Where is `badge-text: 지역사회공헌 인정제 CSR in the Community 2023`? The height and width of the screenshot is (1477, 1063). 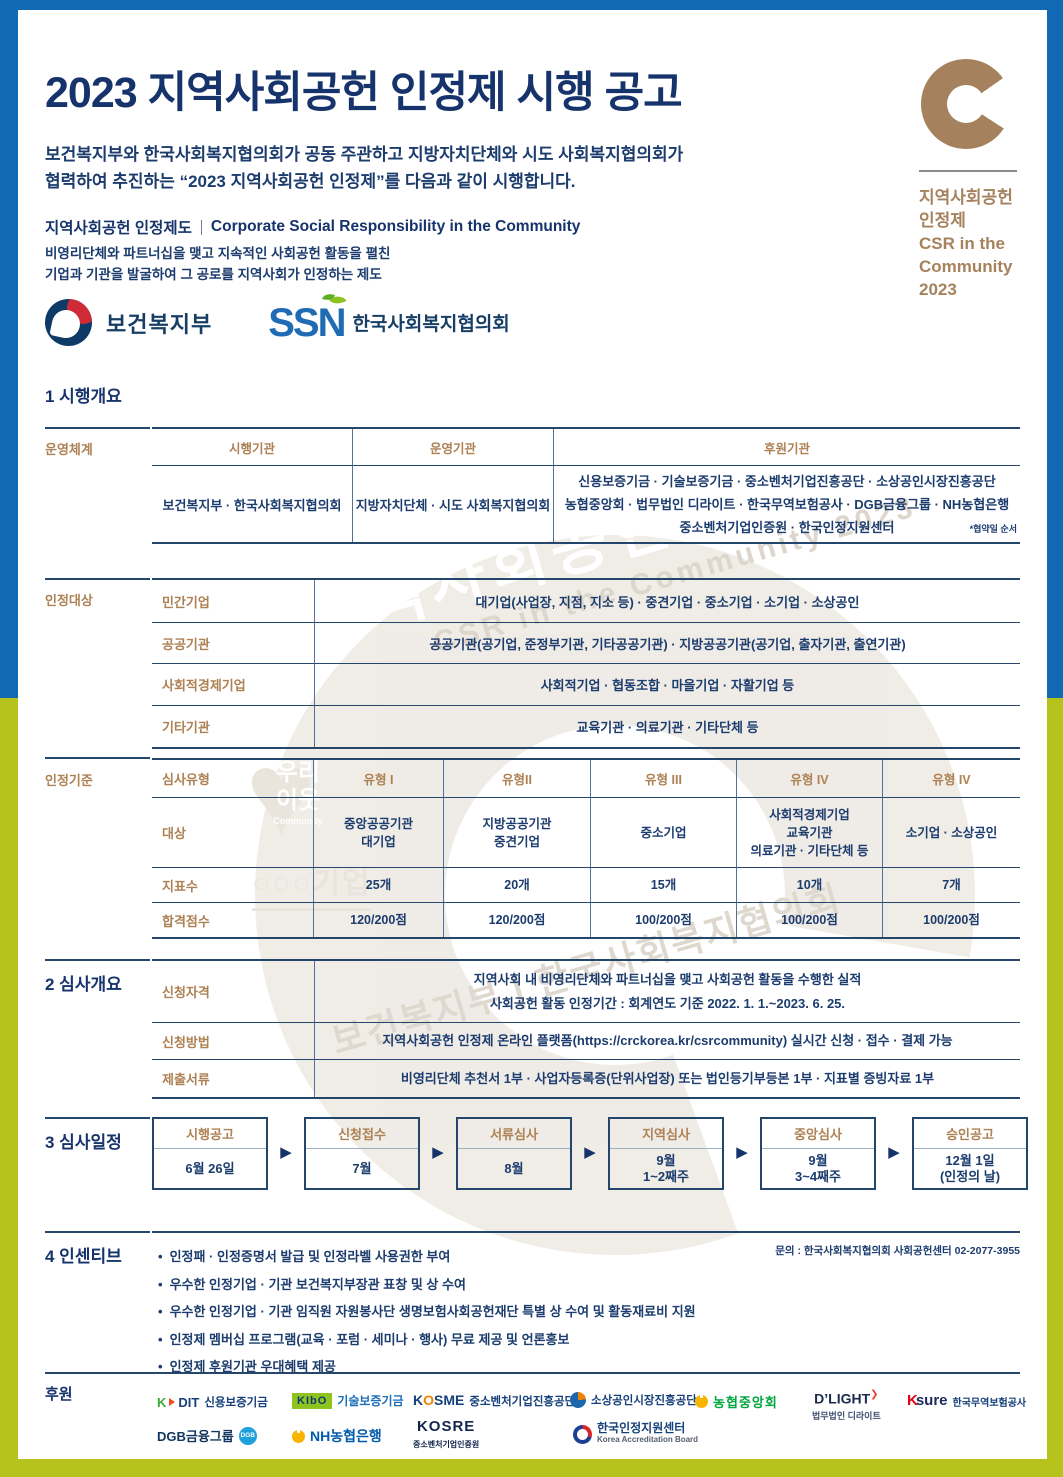
badge-text: 지역사회공헌 인정제 CSR in the Community 2023 is located at coordinates (966, 243).